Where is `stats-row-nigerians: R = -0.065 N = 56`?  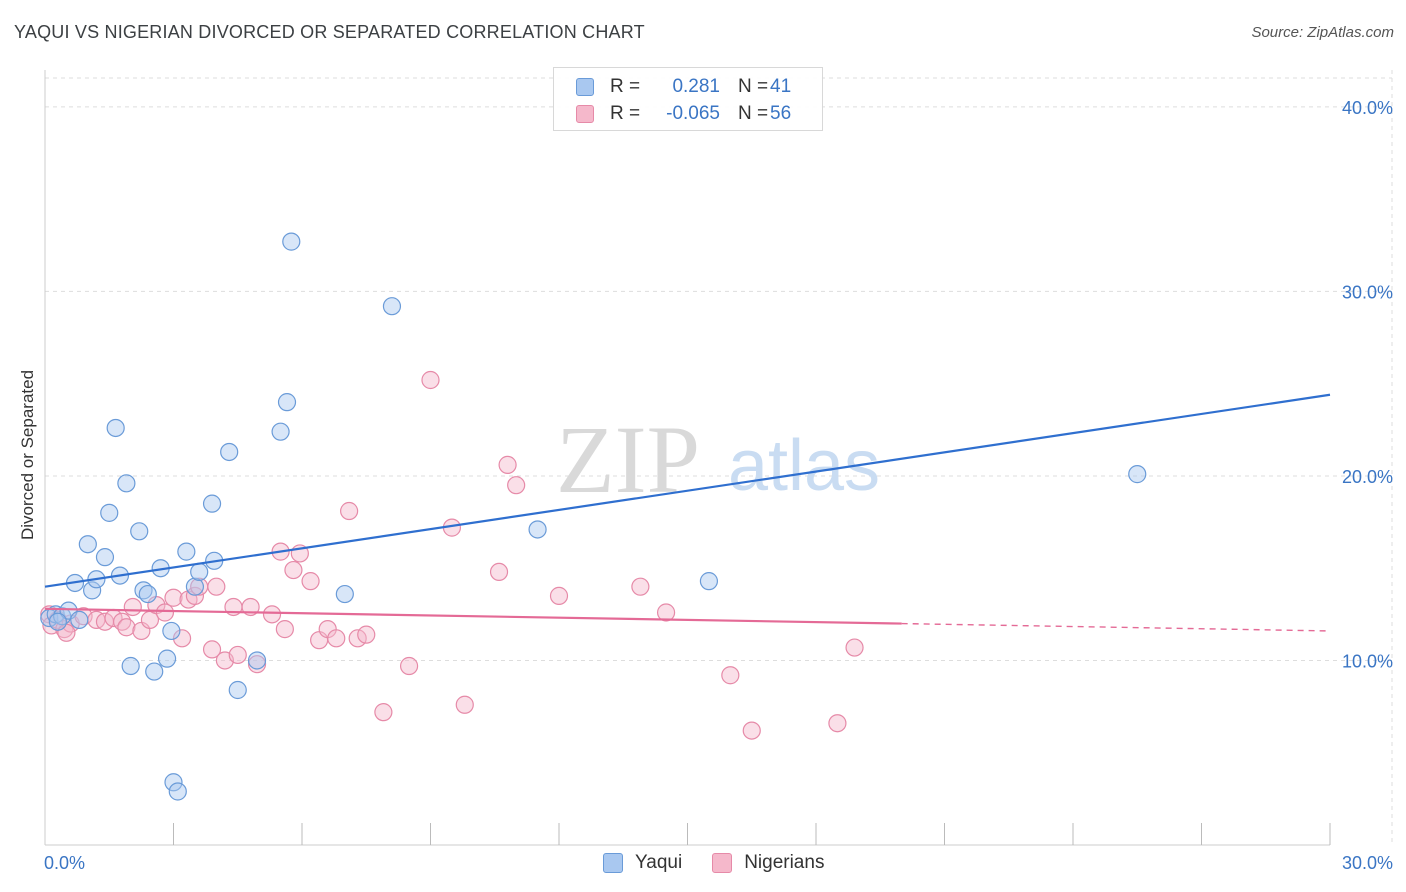
stats-row-nigerians: R = -0.065 N = 56 is located at coordinates (693, 114).